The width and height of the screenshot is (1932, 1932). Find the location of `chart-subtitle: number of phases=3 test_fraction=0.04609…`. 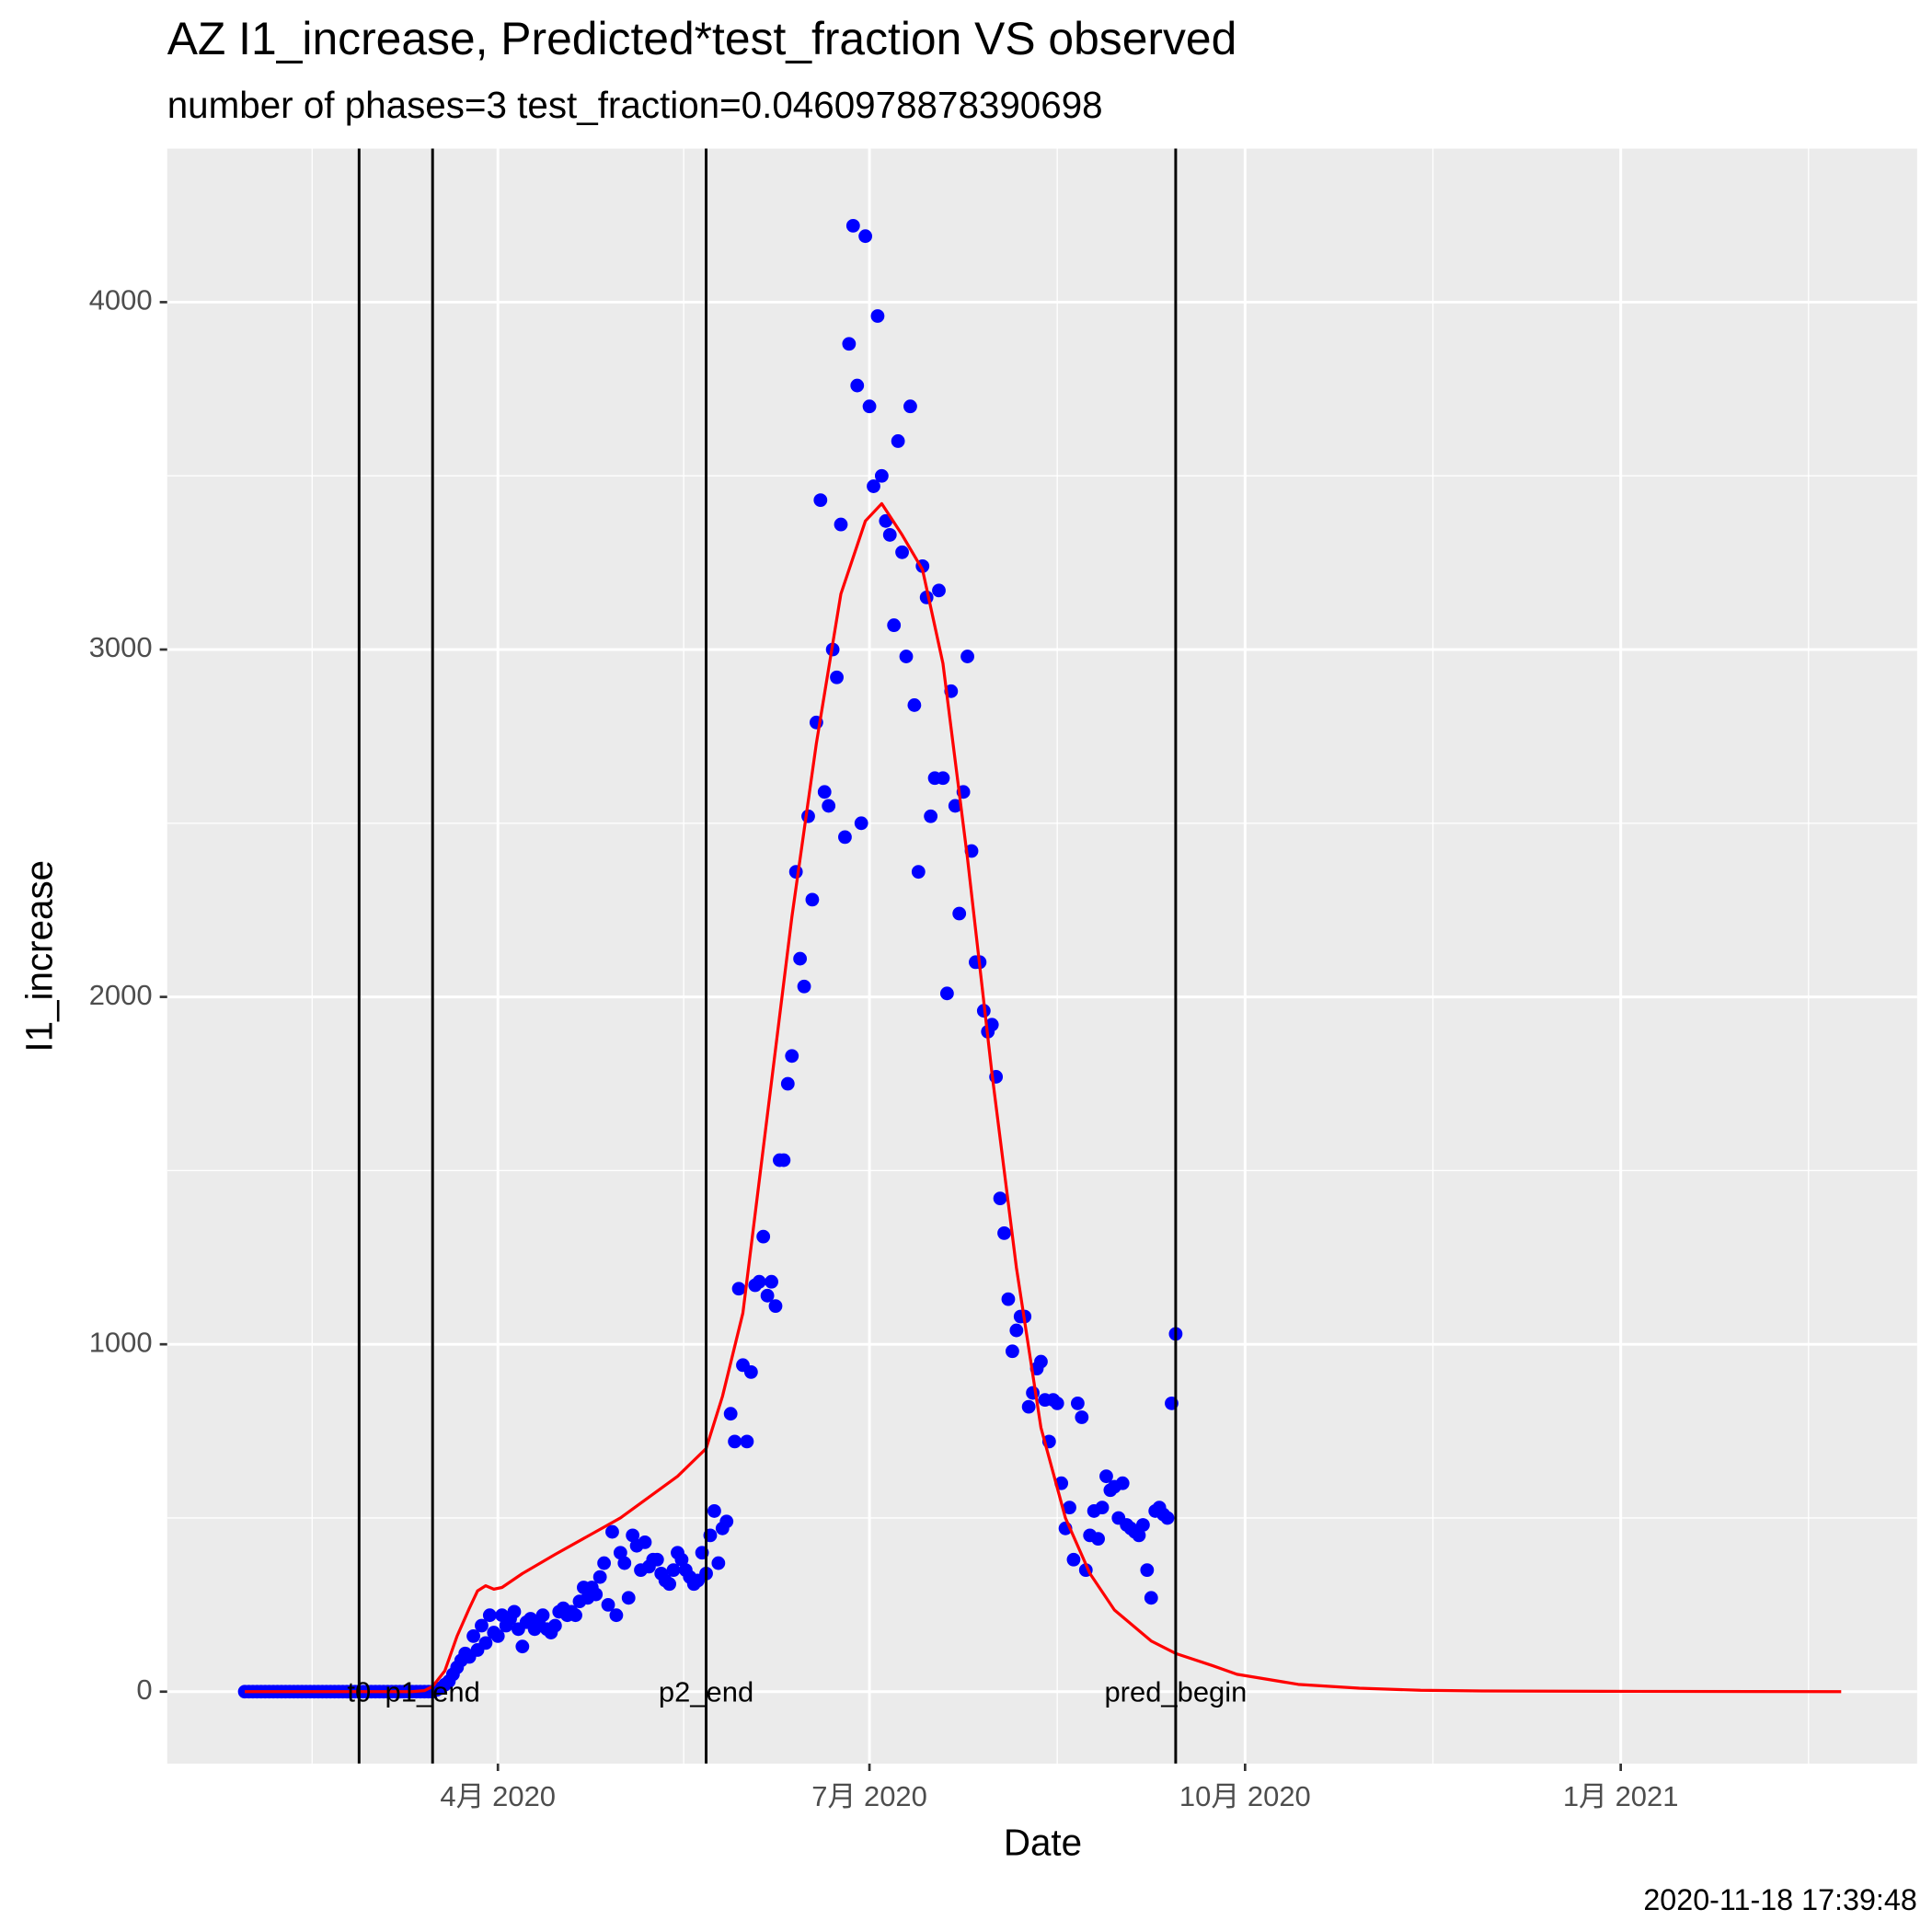

chart-subtitle: number of phases=3 test_fraction=0.04609… is located at coordinates (635, 105).